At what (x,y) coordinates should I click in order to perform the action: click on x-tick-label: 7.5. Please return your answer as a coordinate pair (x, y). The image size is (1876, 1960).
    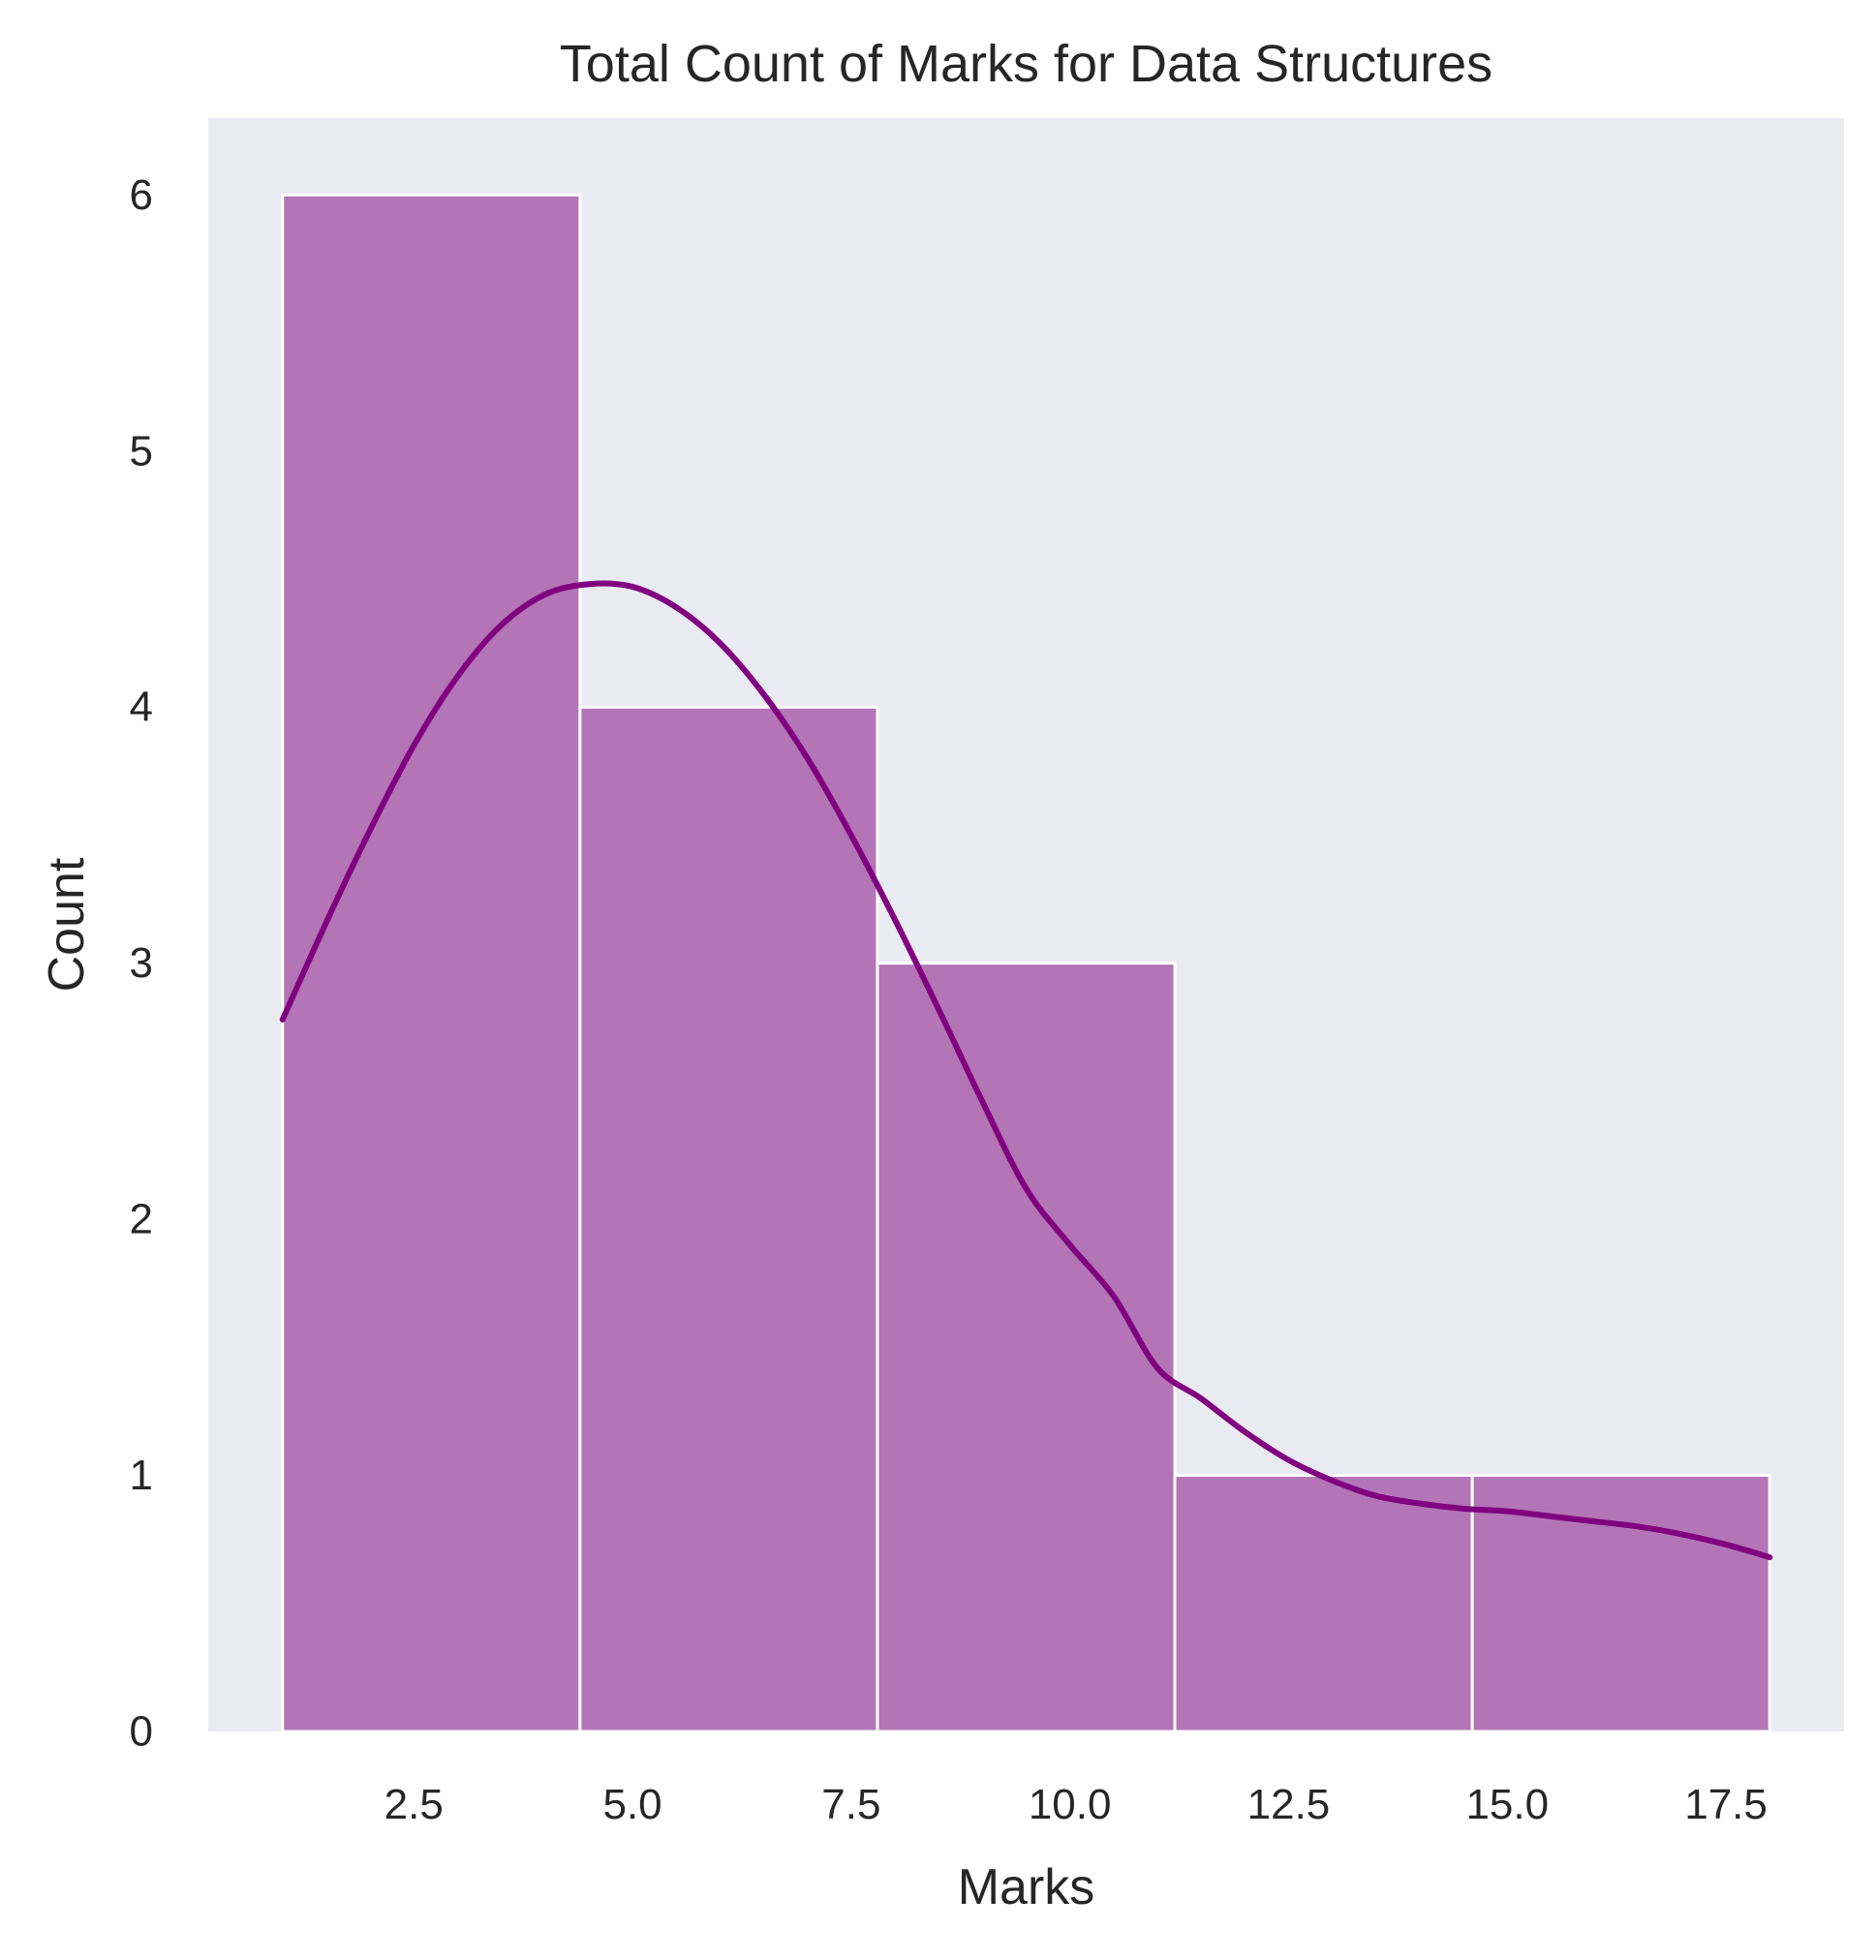
    Looking at the image, I should click on (851, 1804).